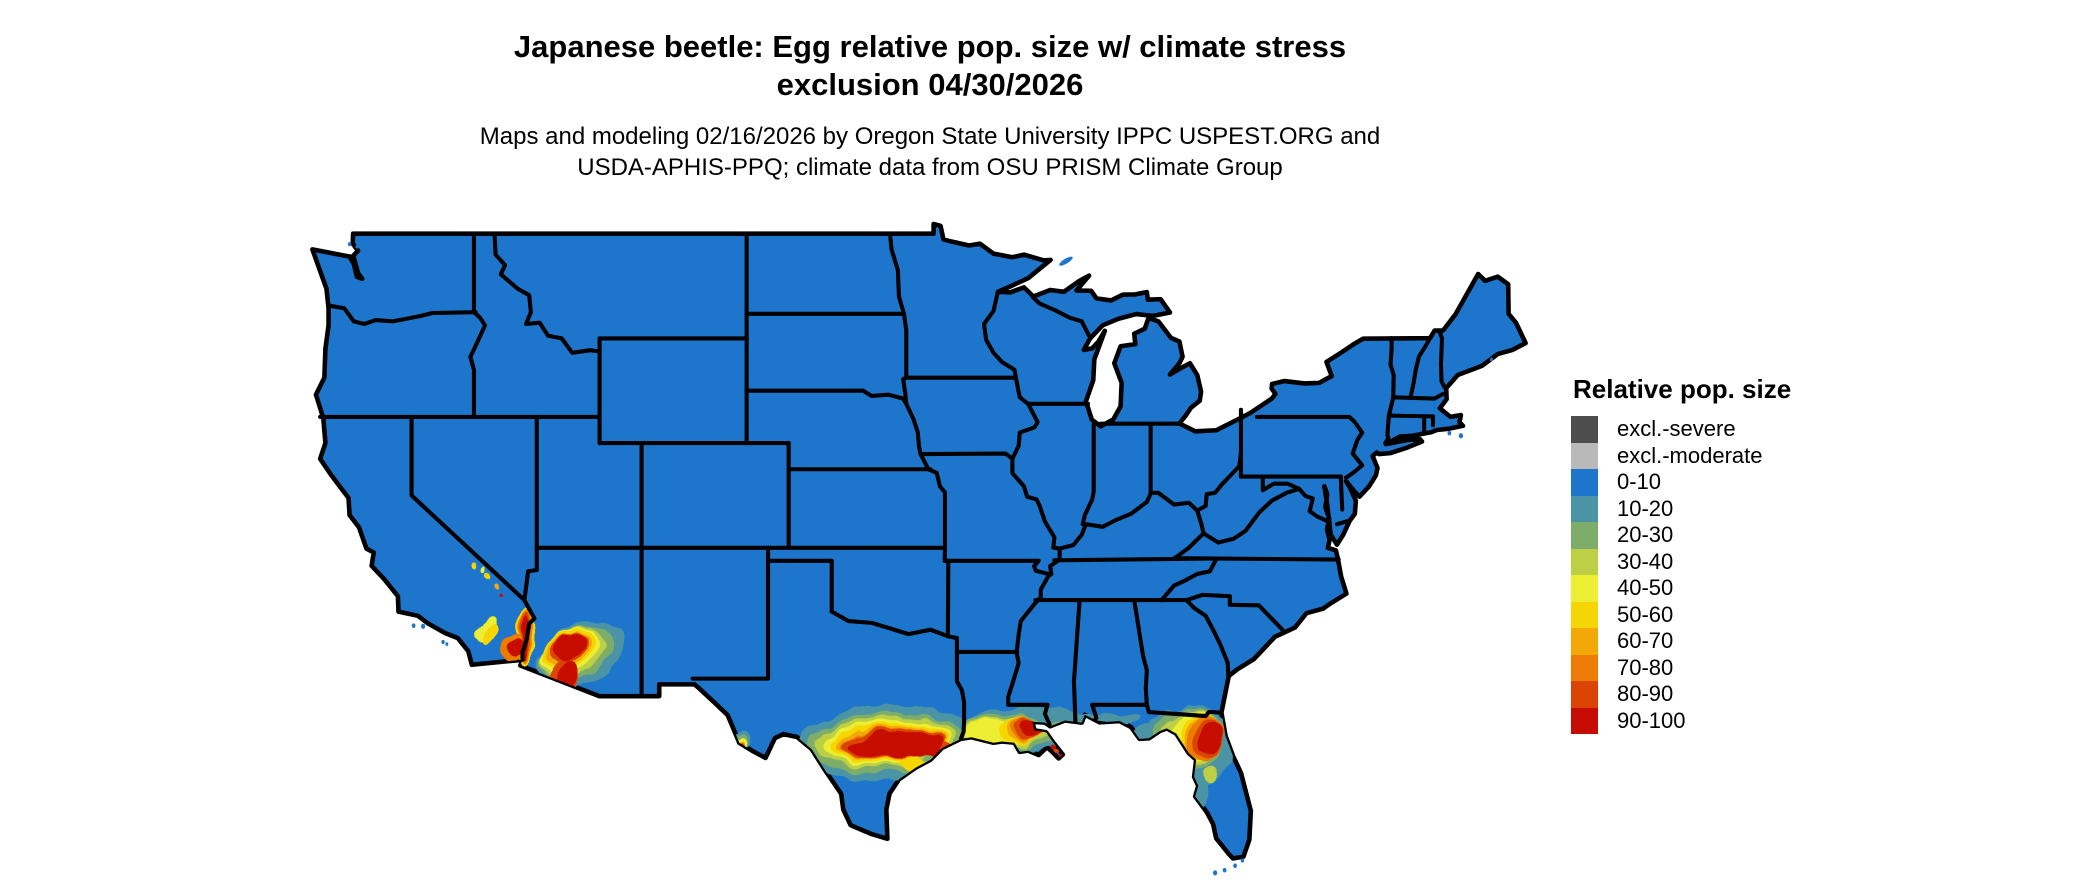 The width and height of the screenshot is (2100, 892). What do you see at coordinates (1645, 614) in the screenshot?
I see `legend-label: 50-60` at bounding box center [1645, 614].